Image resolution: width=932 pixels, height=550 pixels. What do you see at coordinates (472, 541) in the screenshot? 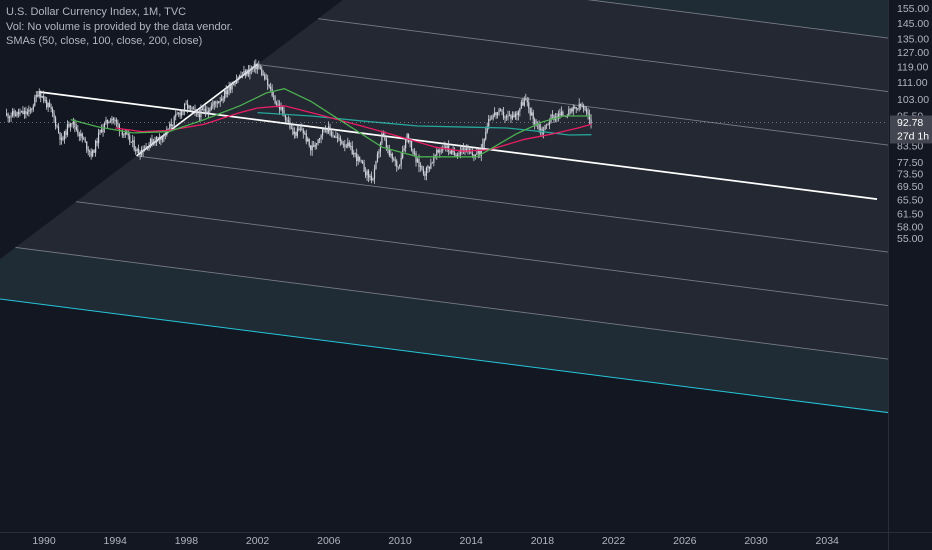
I see `x-tick-label: 2014` at bounding box center [472, 541].